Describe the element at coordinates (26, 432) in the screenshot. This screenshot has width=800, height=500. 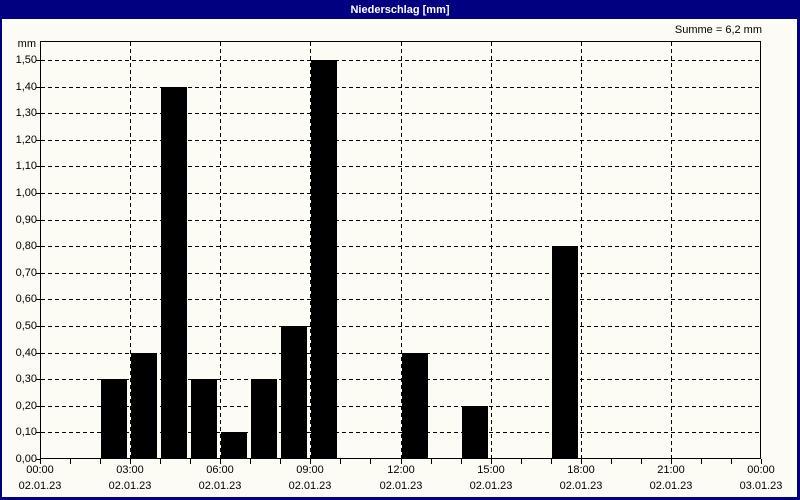
I see `y-axis-label: 0,10` at that location.